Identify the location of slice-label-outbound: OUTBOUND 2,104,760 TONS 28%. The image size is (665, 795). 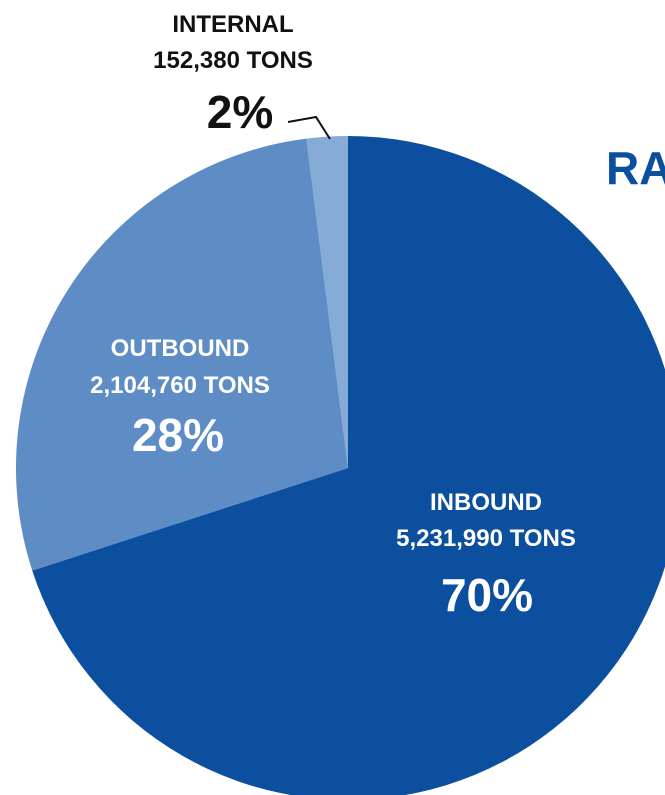
(180, 398).